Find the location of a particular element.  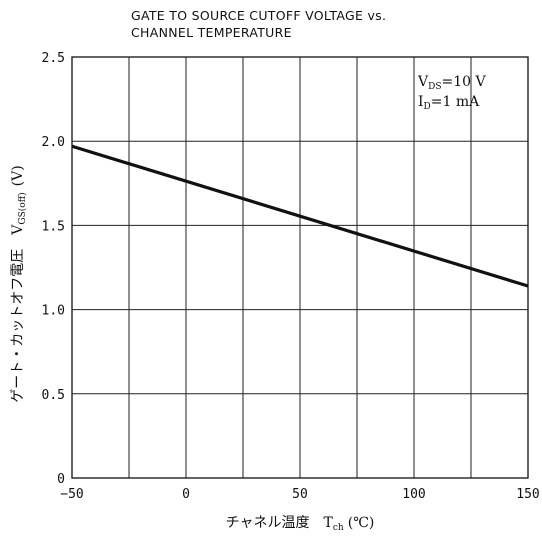

x-axis-label: チャネル温度 Tch (℃) is located at coordinates (300, 524).